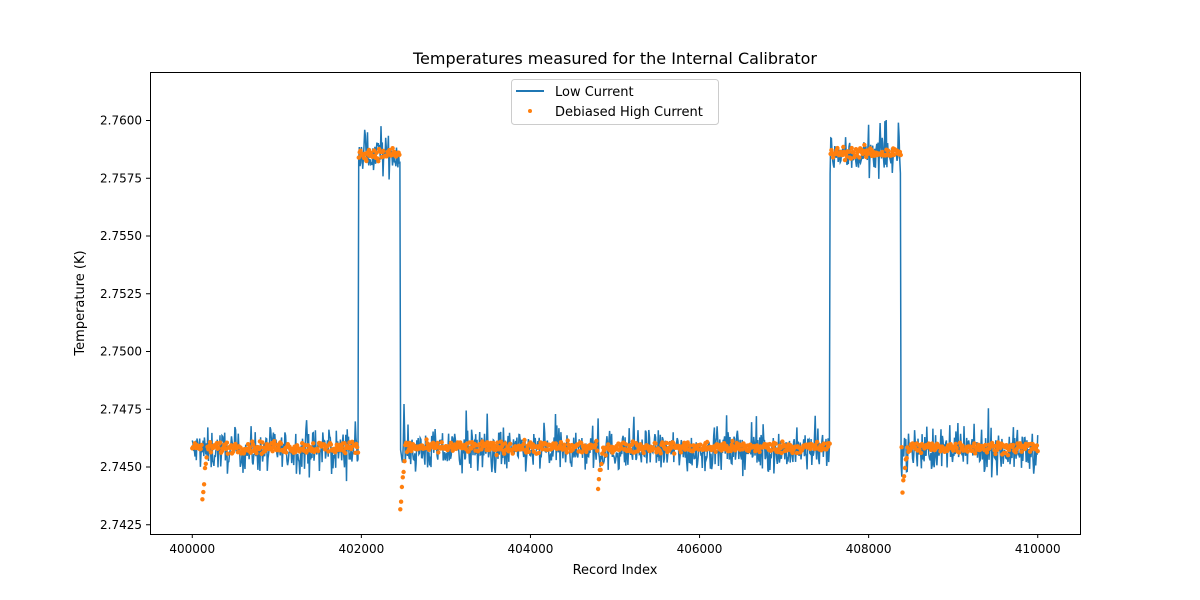 Image resolution: width=1200 pixels, height=600 pixels. I want to click on legend-marker-debiased, so click(530, 111).